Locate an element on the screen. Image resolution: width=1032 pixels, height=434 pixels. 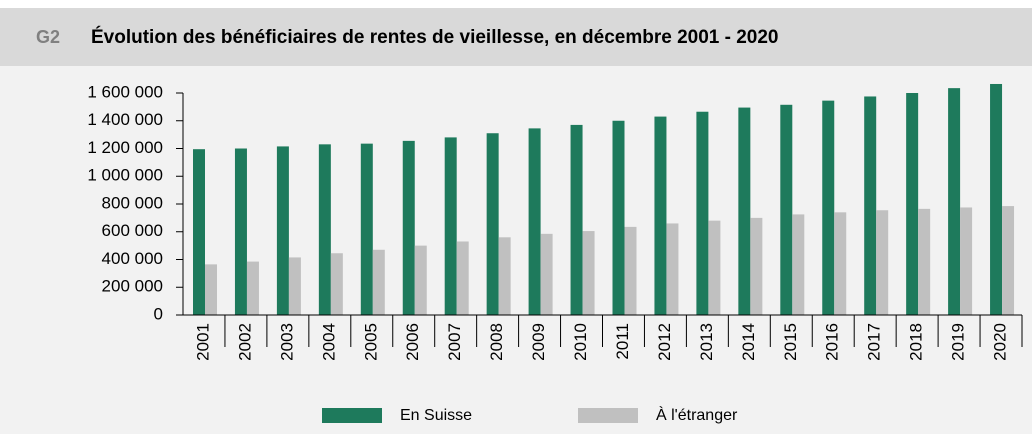
x-tick-label: 2013 is located at coordinates (706, 342).